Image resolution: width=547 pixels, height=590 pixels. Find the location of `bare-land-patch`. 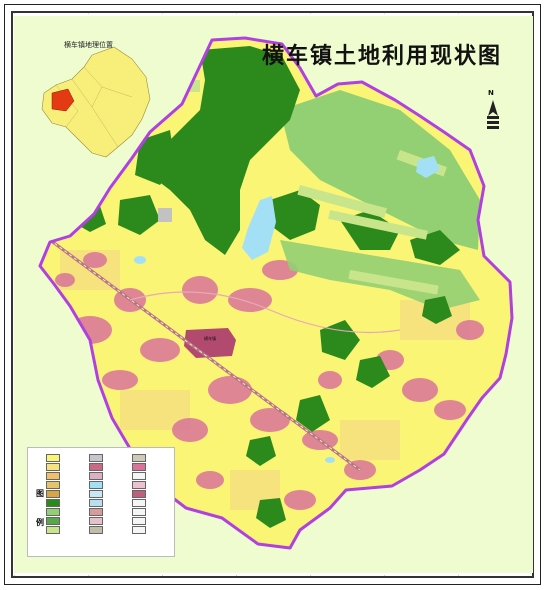

bare-land-patch is located at coordinates (165, 215).